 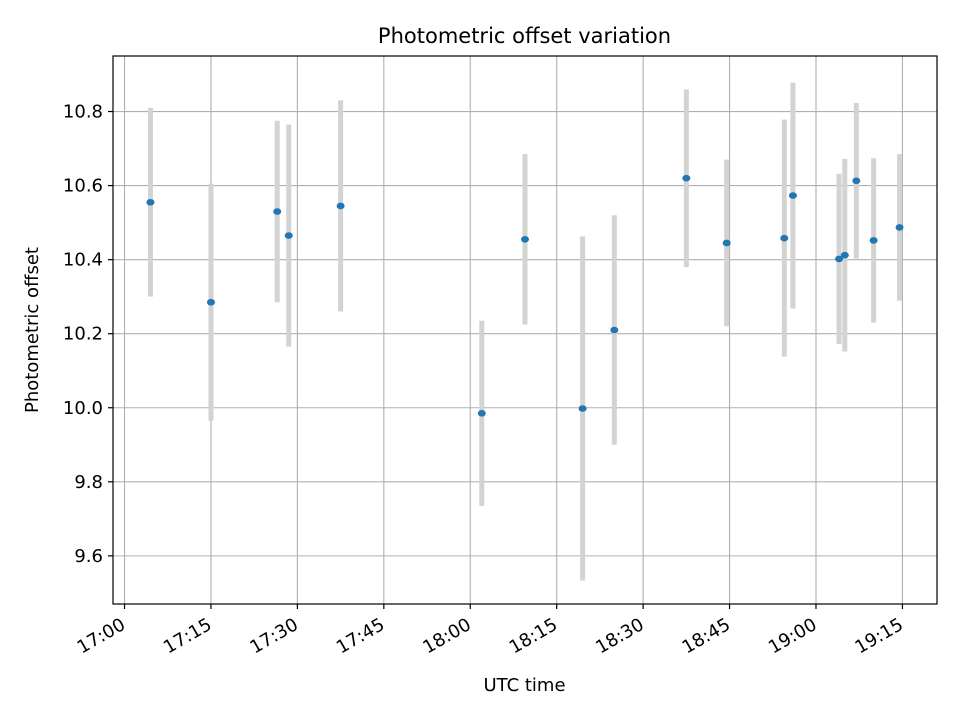 What do you see at coordinates (83, 334) in the screenshot?
I see `y-tick-label: 10.2` at bounding box center [83, 334].